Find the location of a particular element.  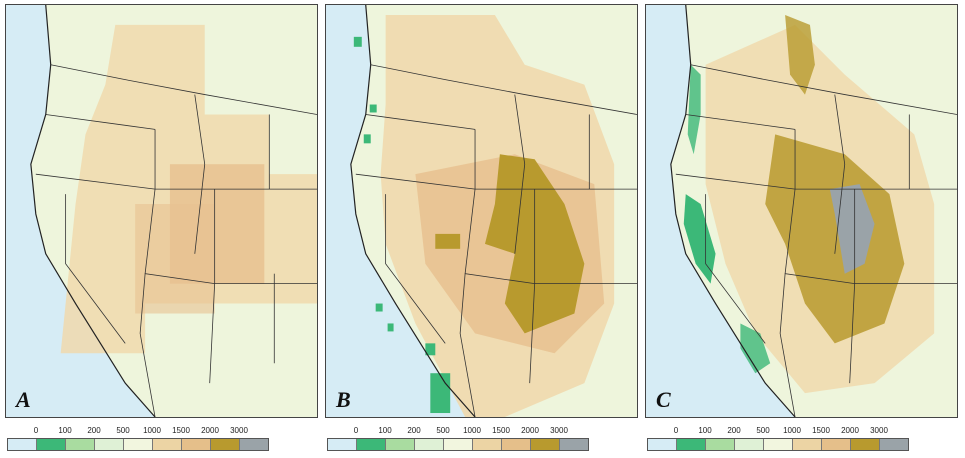

northern-rockies-highland is located at coordinates (800, 54).